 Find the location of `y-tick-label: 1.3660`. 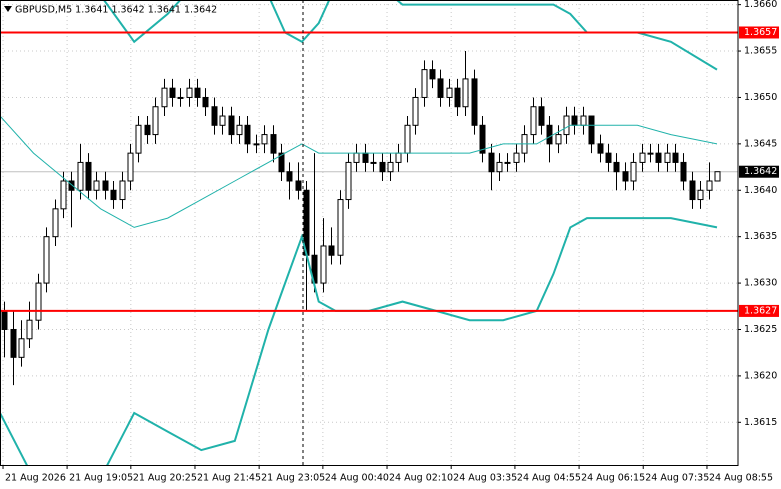

y-tick-label: 1.3660 is located at coordinates (760, 5).